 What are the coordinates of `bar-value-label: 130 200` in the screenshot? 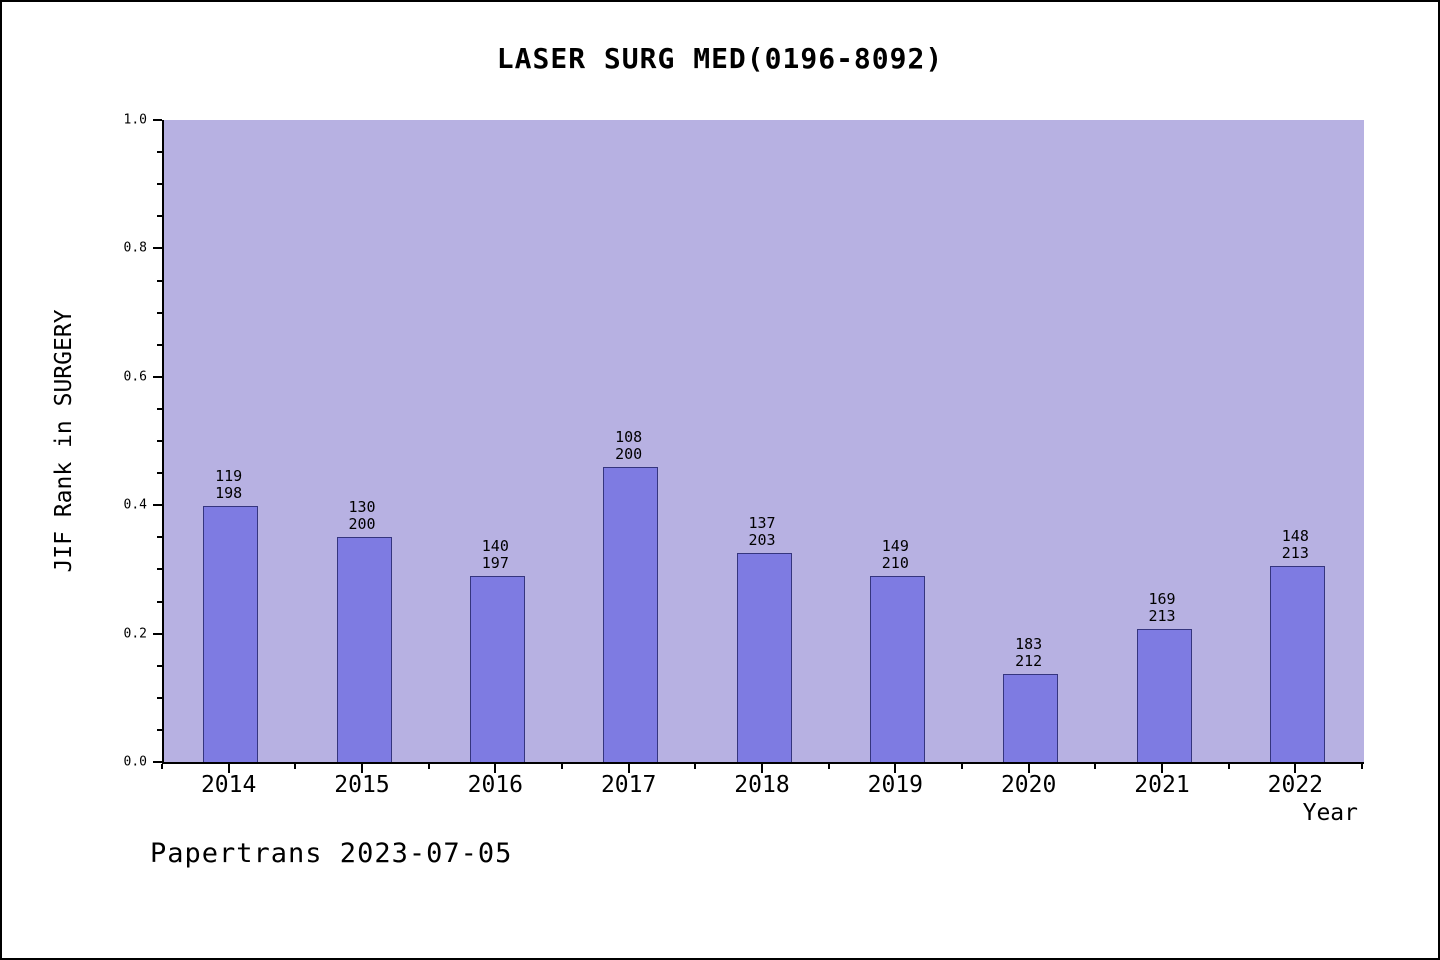 It's located at (362, 516).